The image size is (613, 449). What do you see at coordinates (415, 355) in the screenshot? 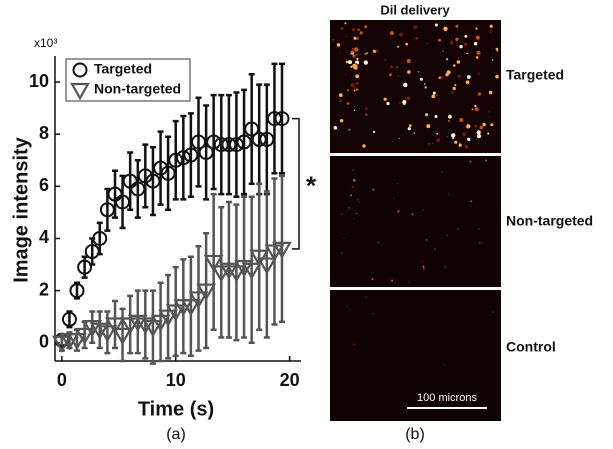
I see `image-panel` at bounding box center [415, 355].